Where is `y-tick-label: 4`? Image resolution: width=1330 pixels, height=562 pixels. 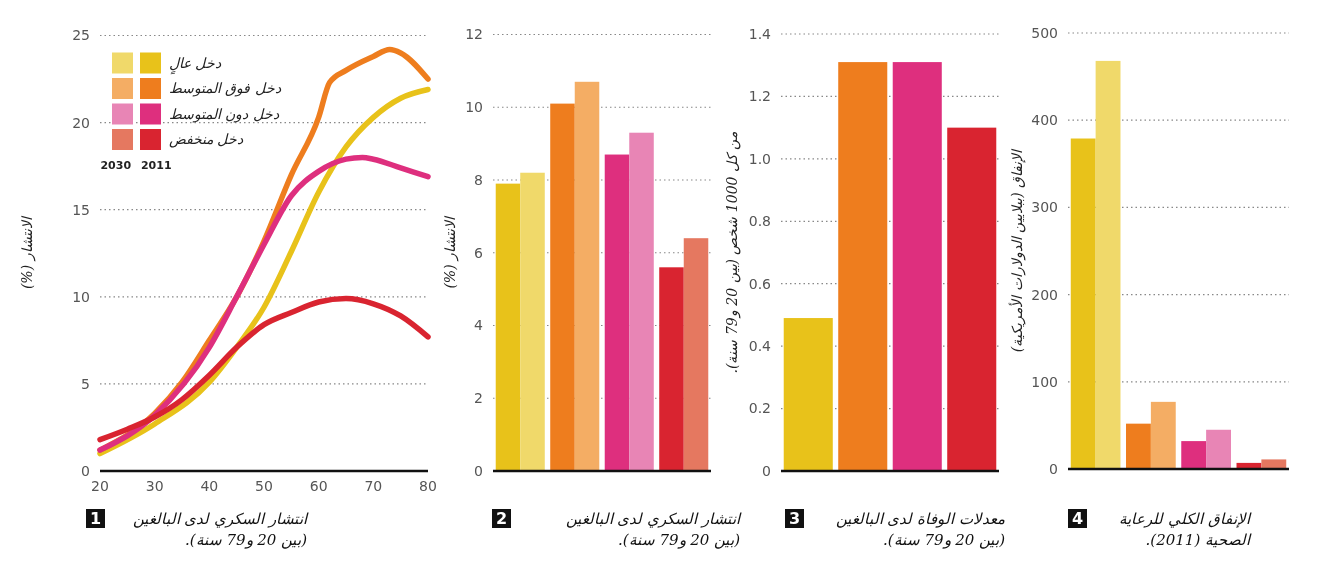
y-tick-label: 4 is located at coordinates (479, 325).